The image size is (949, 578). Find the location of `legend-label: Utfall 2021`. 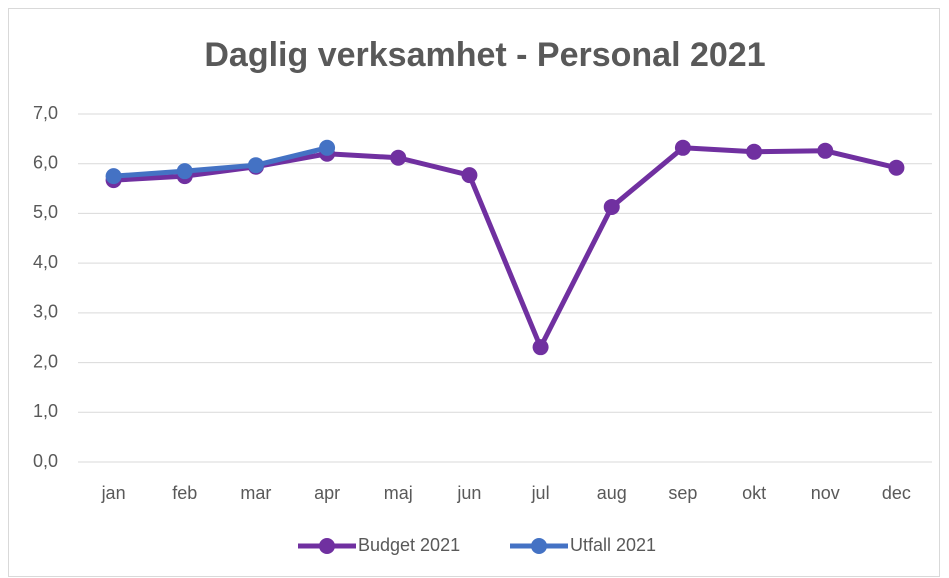

legend-label: Utfall 2021 is located at coordinates (613, 545).